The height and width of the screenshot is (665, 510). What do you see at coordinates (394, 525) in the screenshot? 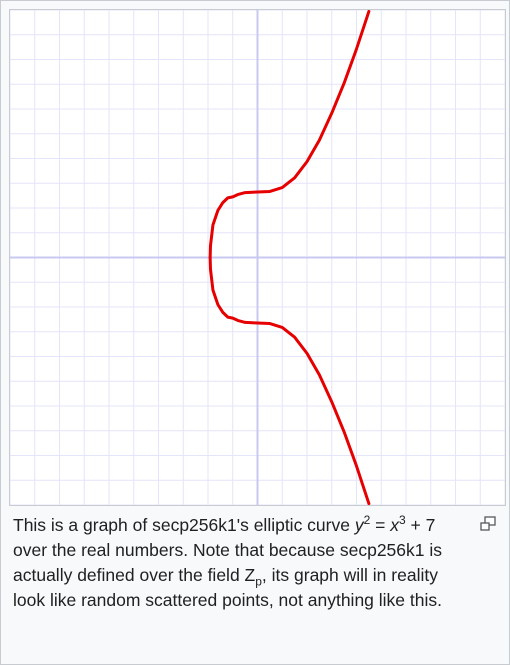
I see `curve-rhs-variable: x` at bounding box center [394, 525].